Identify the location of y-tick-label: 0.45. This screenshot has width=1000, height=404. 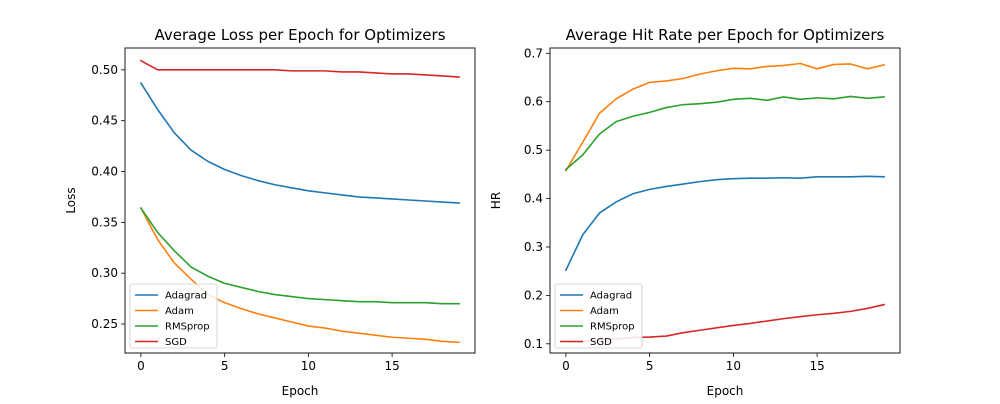
(104, 121).